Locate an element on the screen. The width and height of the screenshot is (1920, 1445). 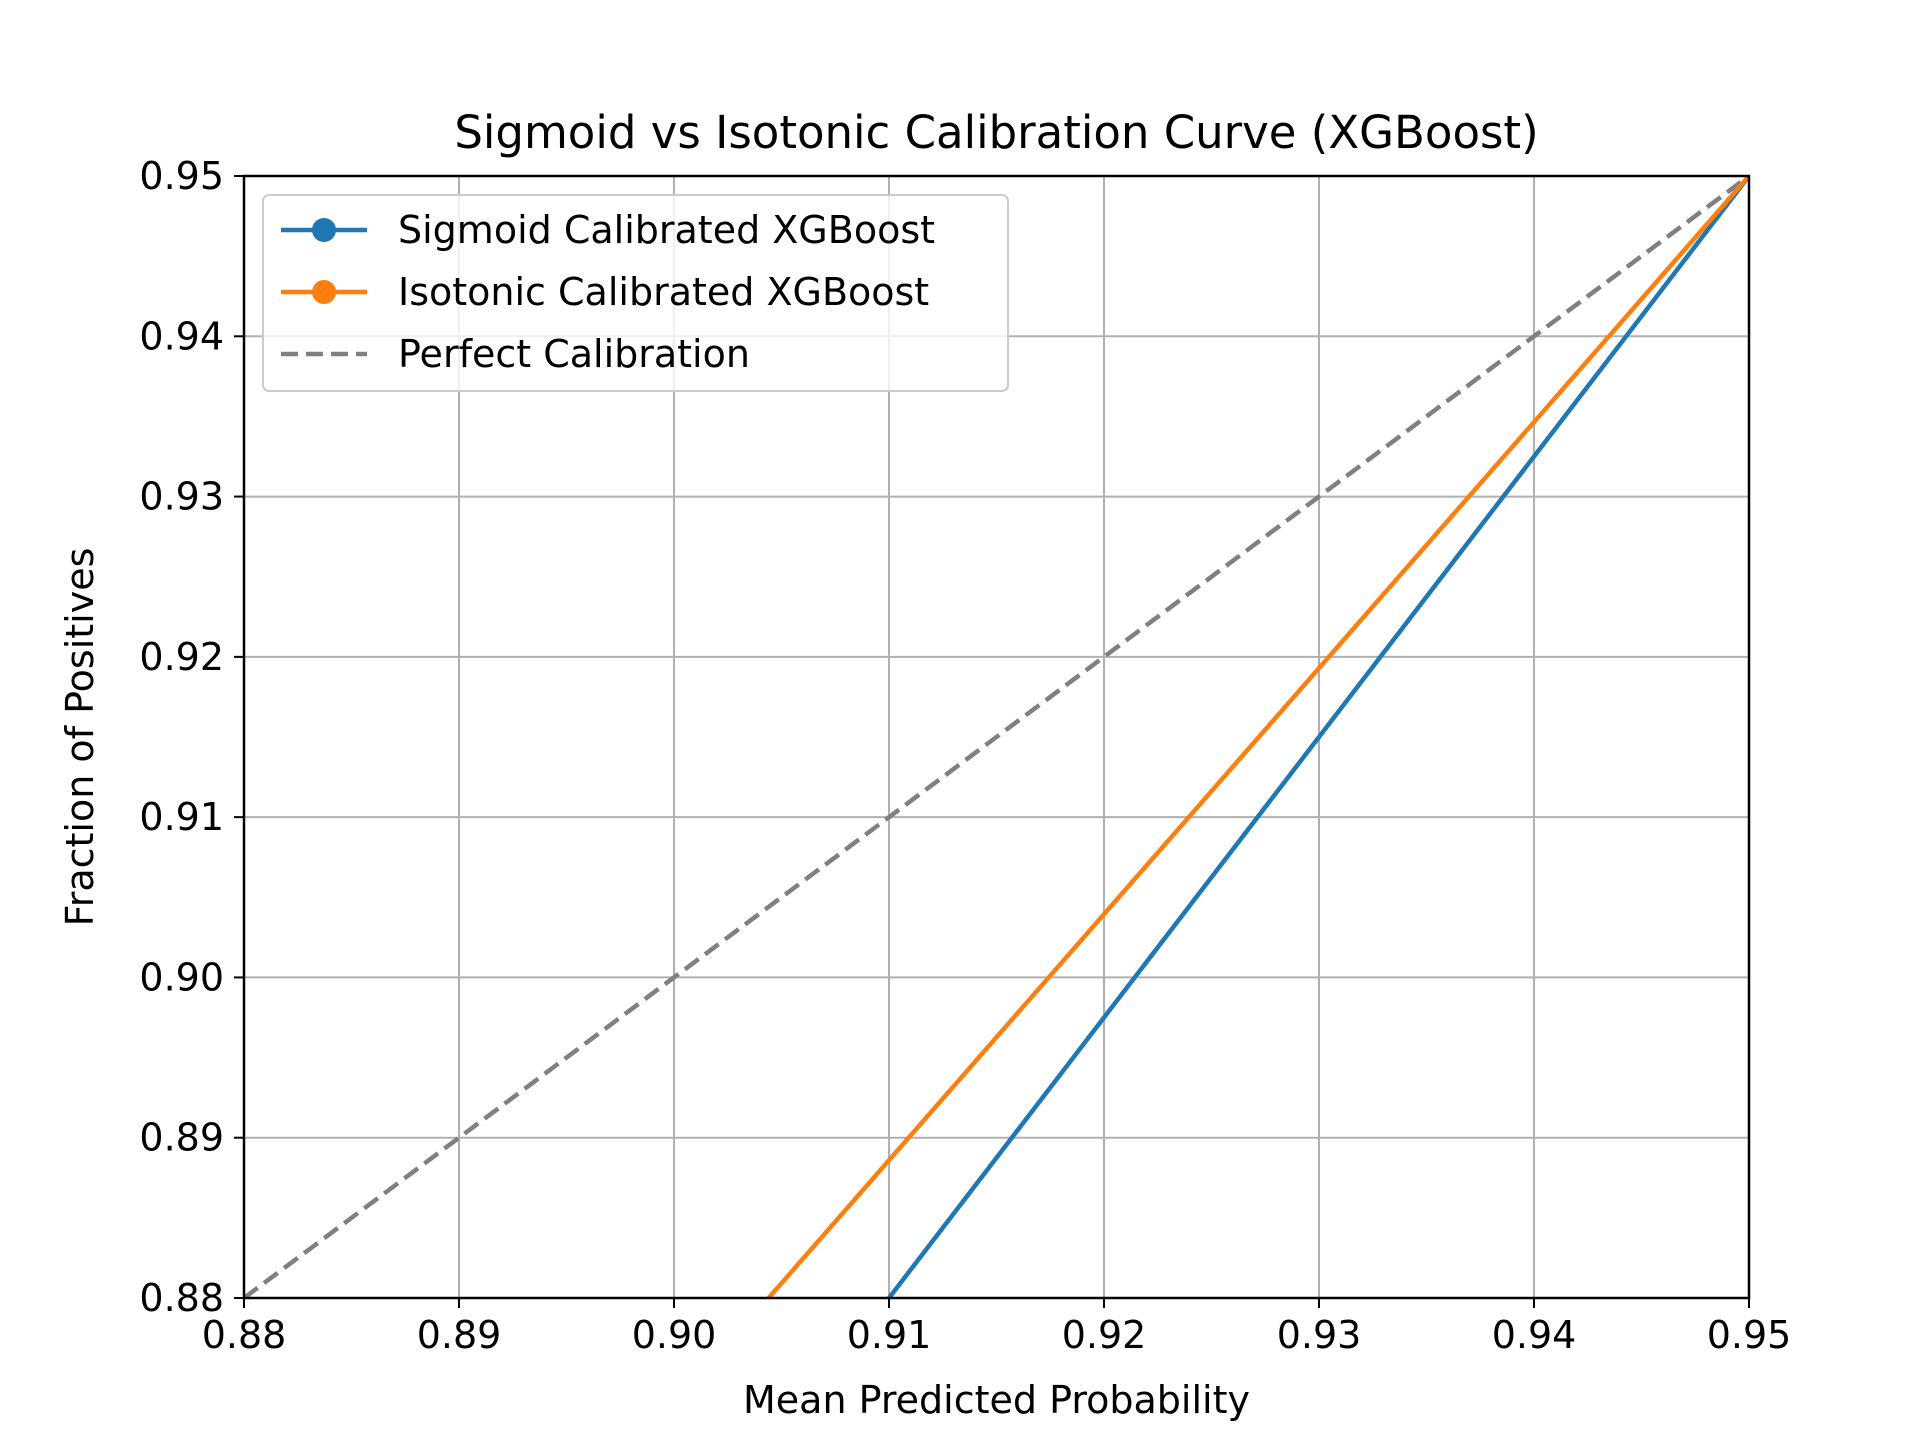
y-tick-label: 0.89 is located at coordinates (181, 1138).